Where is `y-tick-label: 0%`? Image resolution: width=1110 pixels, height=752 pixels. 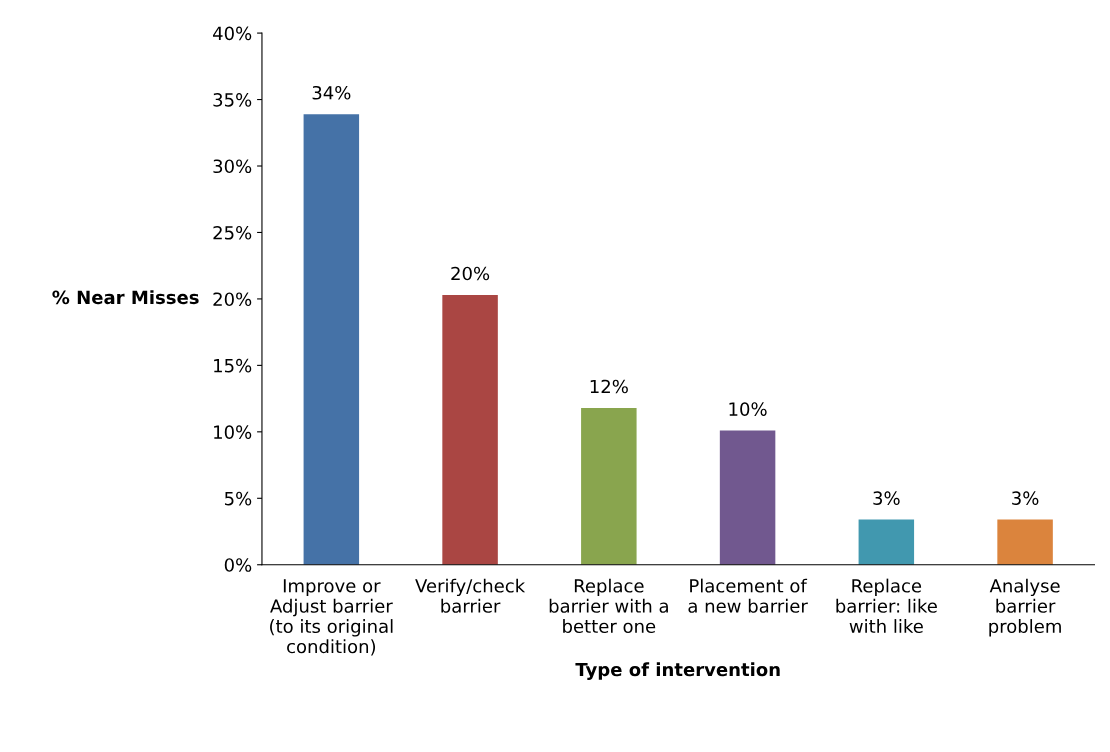 y-tick-label: 0% is located at coordinates (238, 565).